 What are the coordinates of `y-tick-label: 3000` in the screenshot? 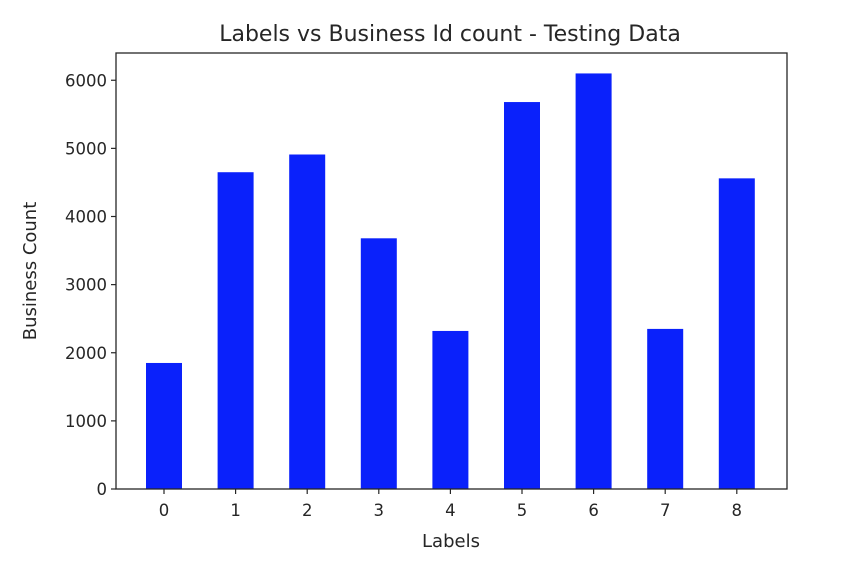 It's located at (86, 285).